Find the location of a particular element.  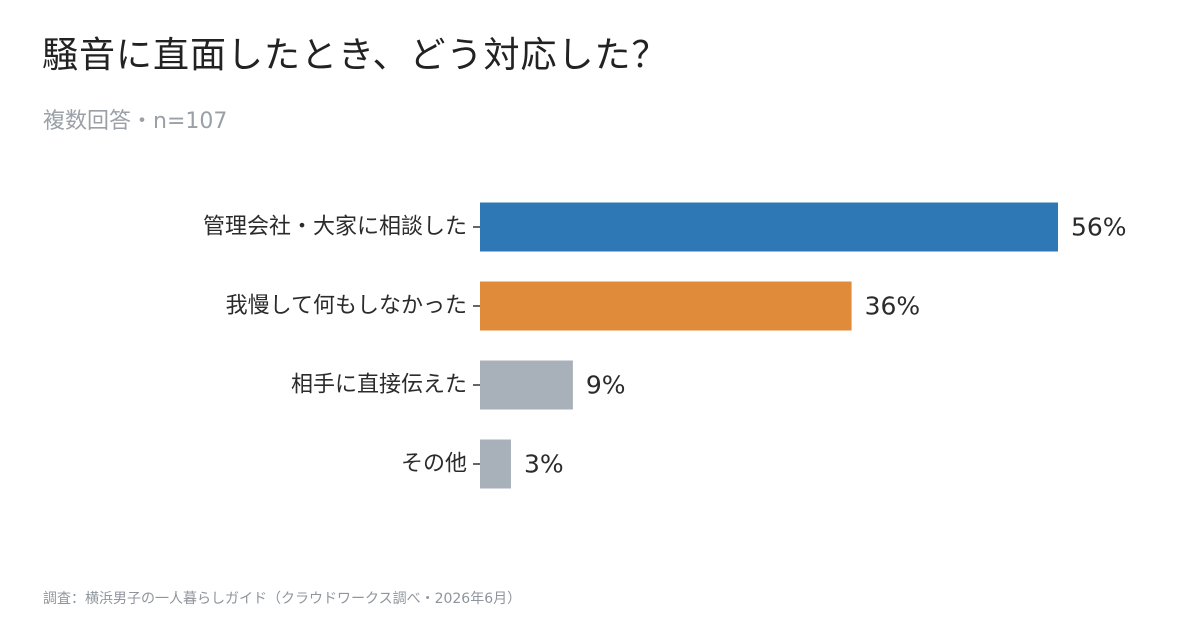

category-label-4: その他 is located at coordinates (434, 464).